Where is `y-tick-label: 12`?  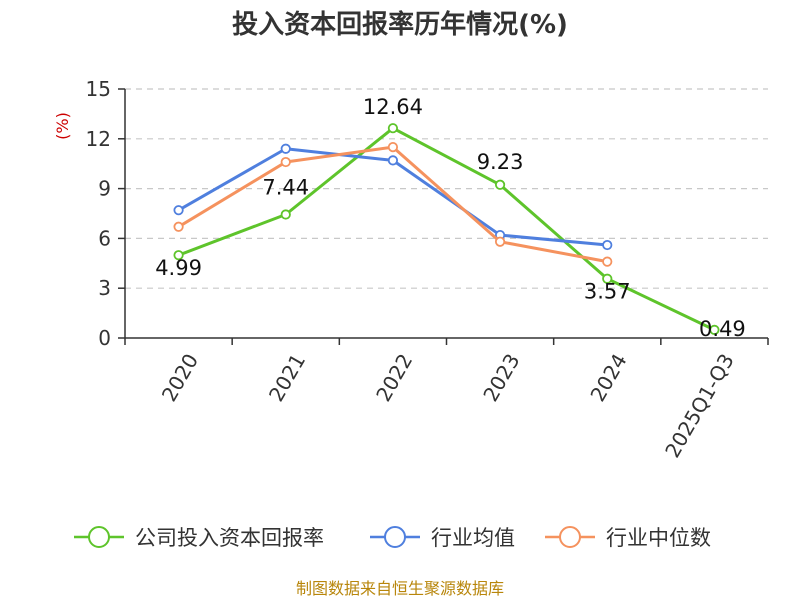 y-tick-label: 12 is located at coordinates (98, 139).